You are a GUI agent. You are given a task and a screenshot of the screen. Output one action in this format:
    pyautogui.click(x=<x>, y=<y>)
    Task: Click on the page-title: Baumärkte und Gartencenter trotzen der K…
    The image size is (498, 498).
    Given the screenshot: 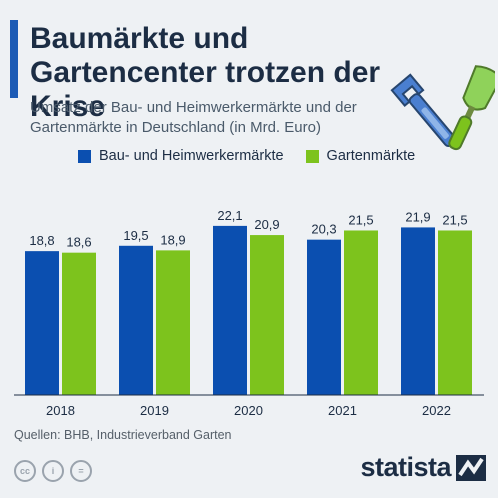 What is the action you would take?
    pyautogui.click(x=205, y=72)
    